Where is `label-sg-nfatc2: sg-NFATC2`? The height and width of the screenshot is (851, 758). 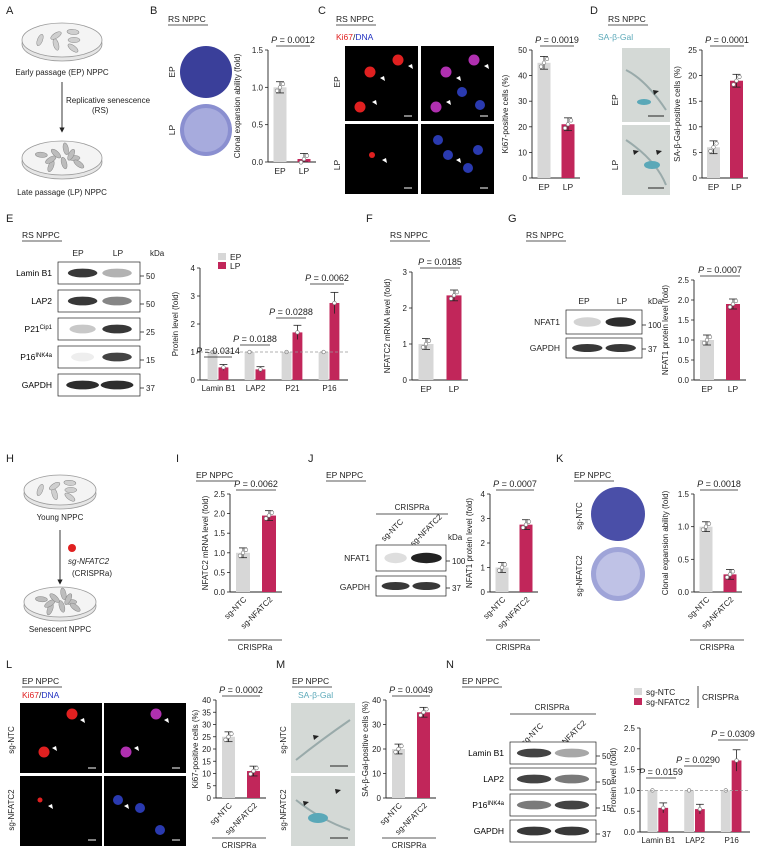 label-sg-nfatc2: sg-NFATC2 is located at coordinates (11, 810).